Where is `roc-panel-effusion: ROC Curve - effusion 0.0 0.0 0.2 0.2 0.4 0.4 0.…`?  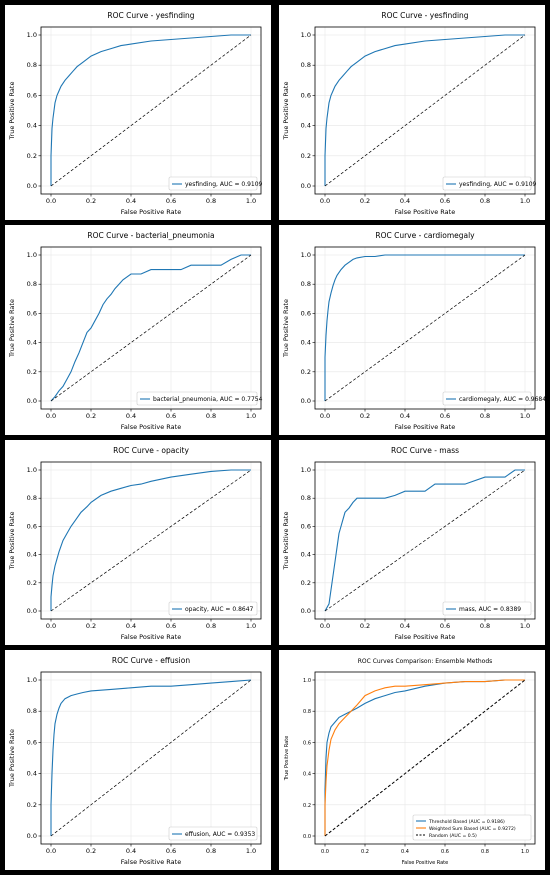 roc-panel-effusion: ROC Curve - effusion 0.0 0.0 0.2 0.2 0.4 0.4 0.… is located at coordinates (138, 760).